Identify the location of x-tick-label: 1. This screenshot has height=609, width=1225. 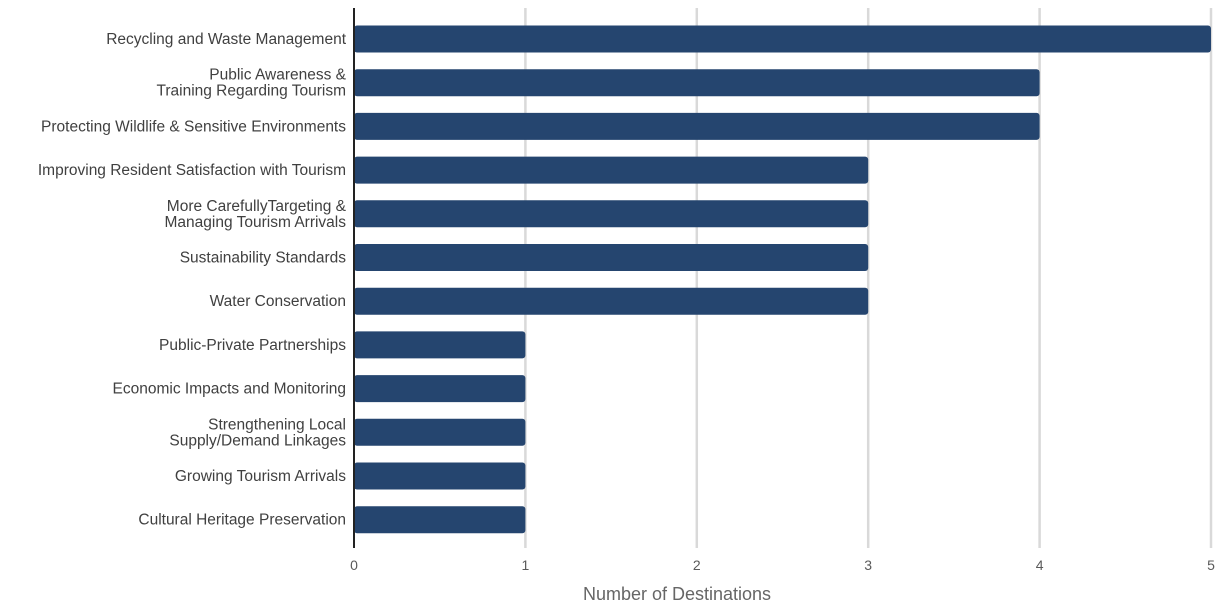
(526, 565).